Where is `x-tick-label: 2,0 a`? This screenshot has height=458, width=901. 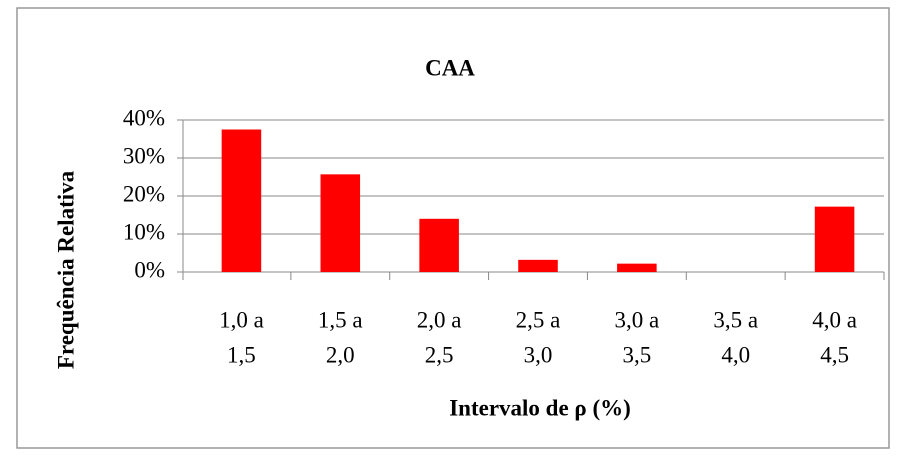
x-tick-label: 2,0 a is located at coordinates (439, 319).